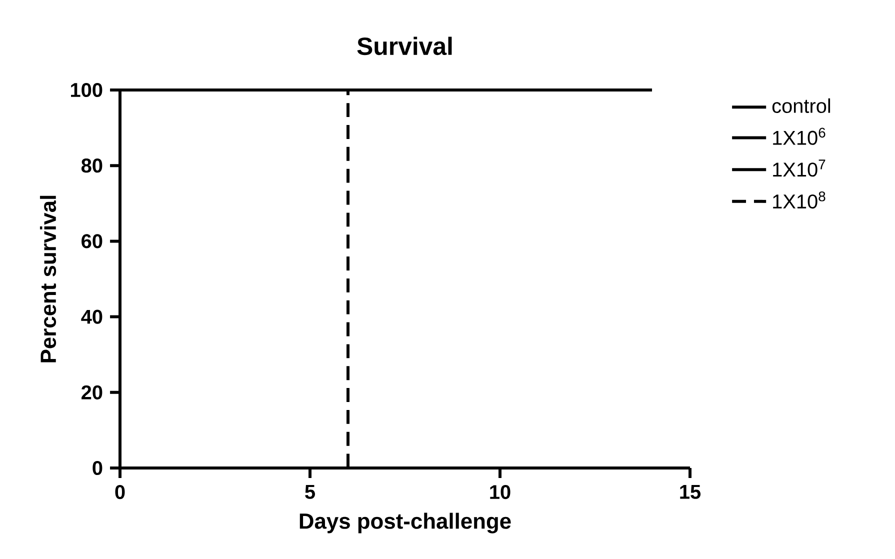 The width and height of the screenshot is (895, 559). Describe the element at coordinates (310, 491) in the screenshot. I see `x-tick-label: 5` at that location.